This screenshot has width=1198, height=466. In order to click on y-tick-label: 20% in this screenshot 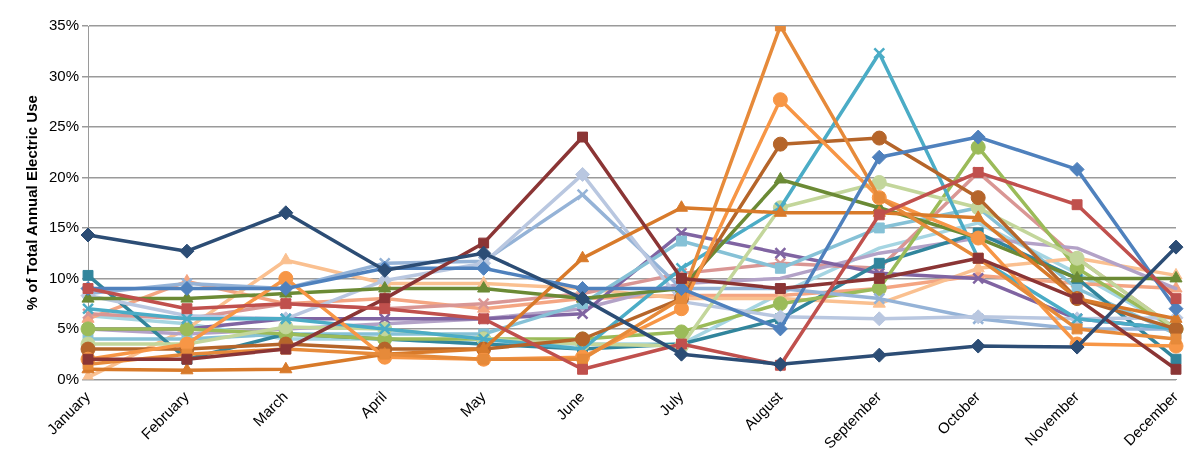, I will do `click(64, 176)`.